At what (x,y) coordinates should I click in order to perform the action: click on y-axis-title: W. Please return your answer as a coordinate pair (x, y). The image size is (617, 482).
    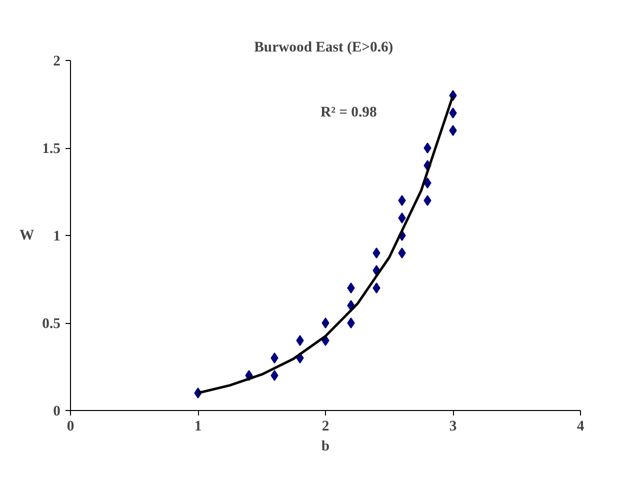
    Looking at the image, I should click on (27, 236).